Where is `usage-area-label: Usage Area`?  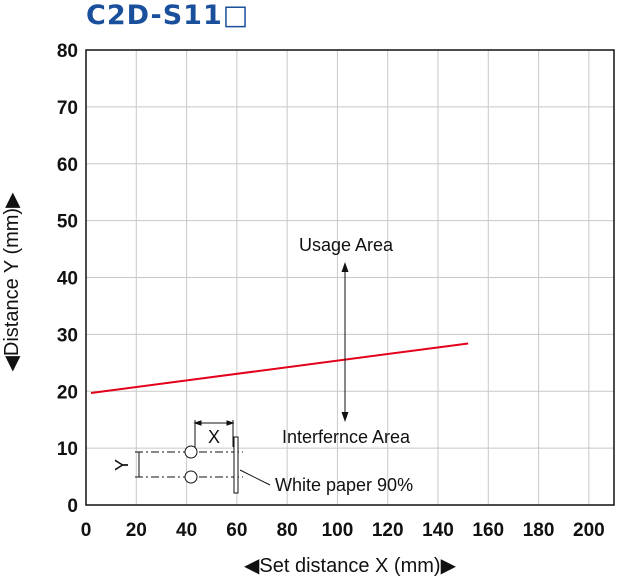
usage-area-label: Usage Area is located at coordinates (346, 245).